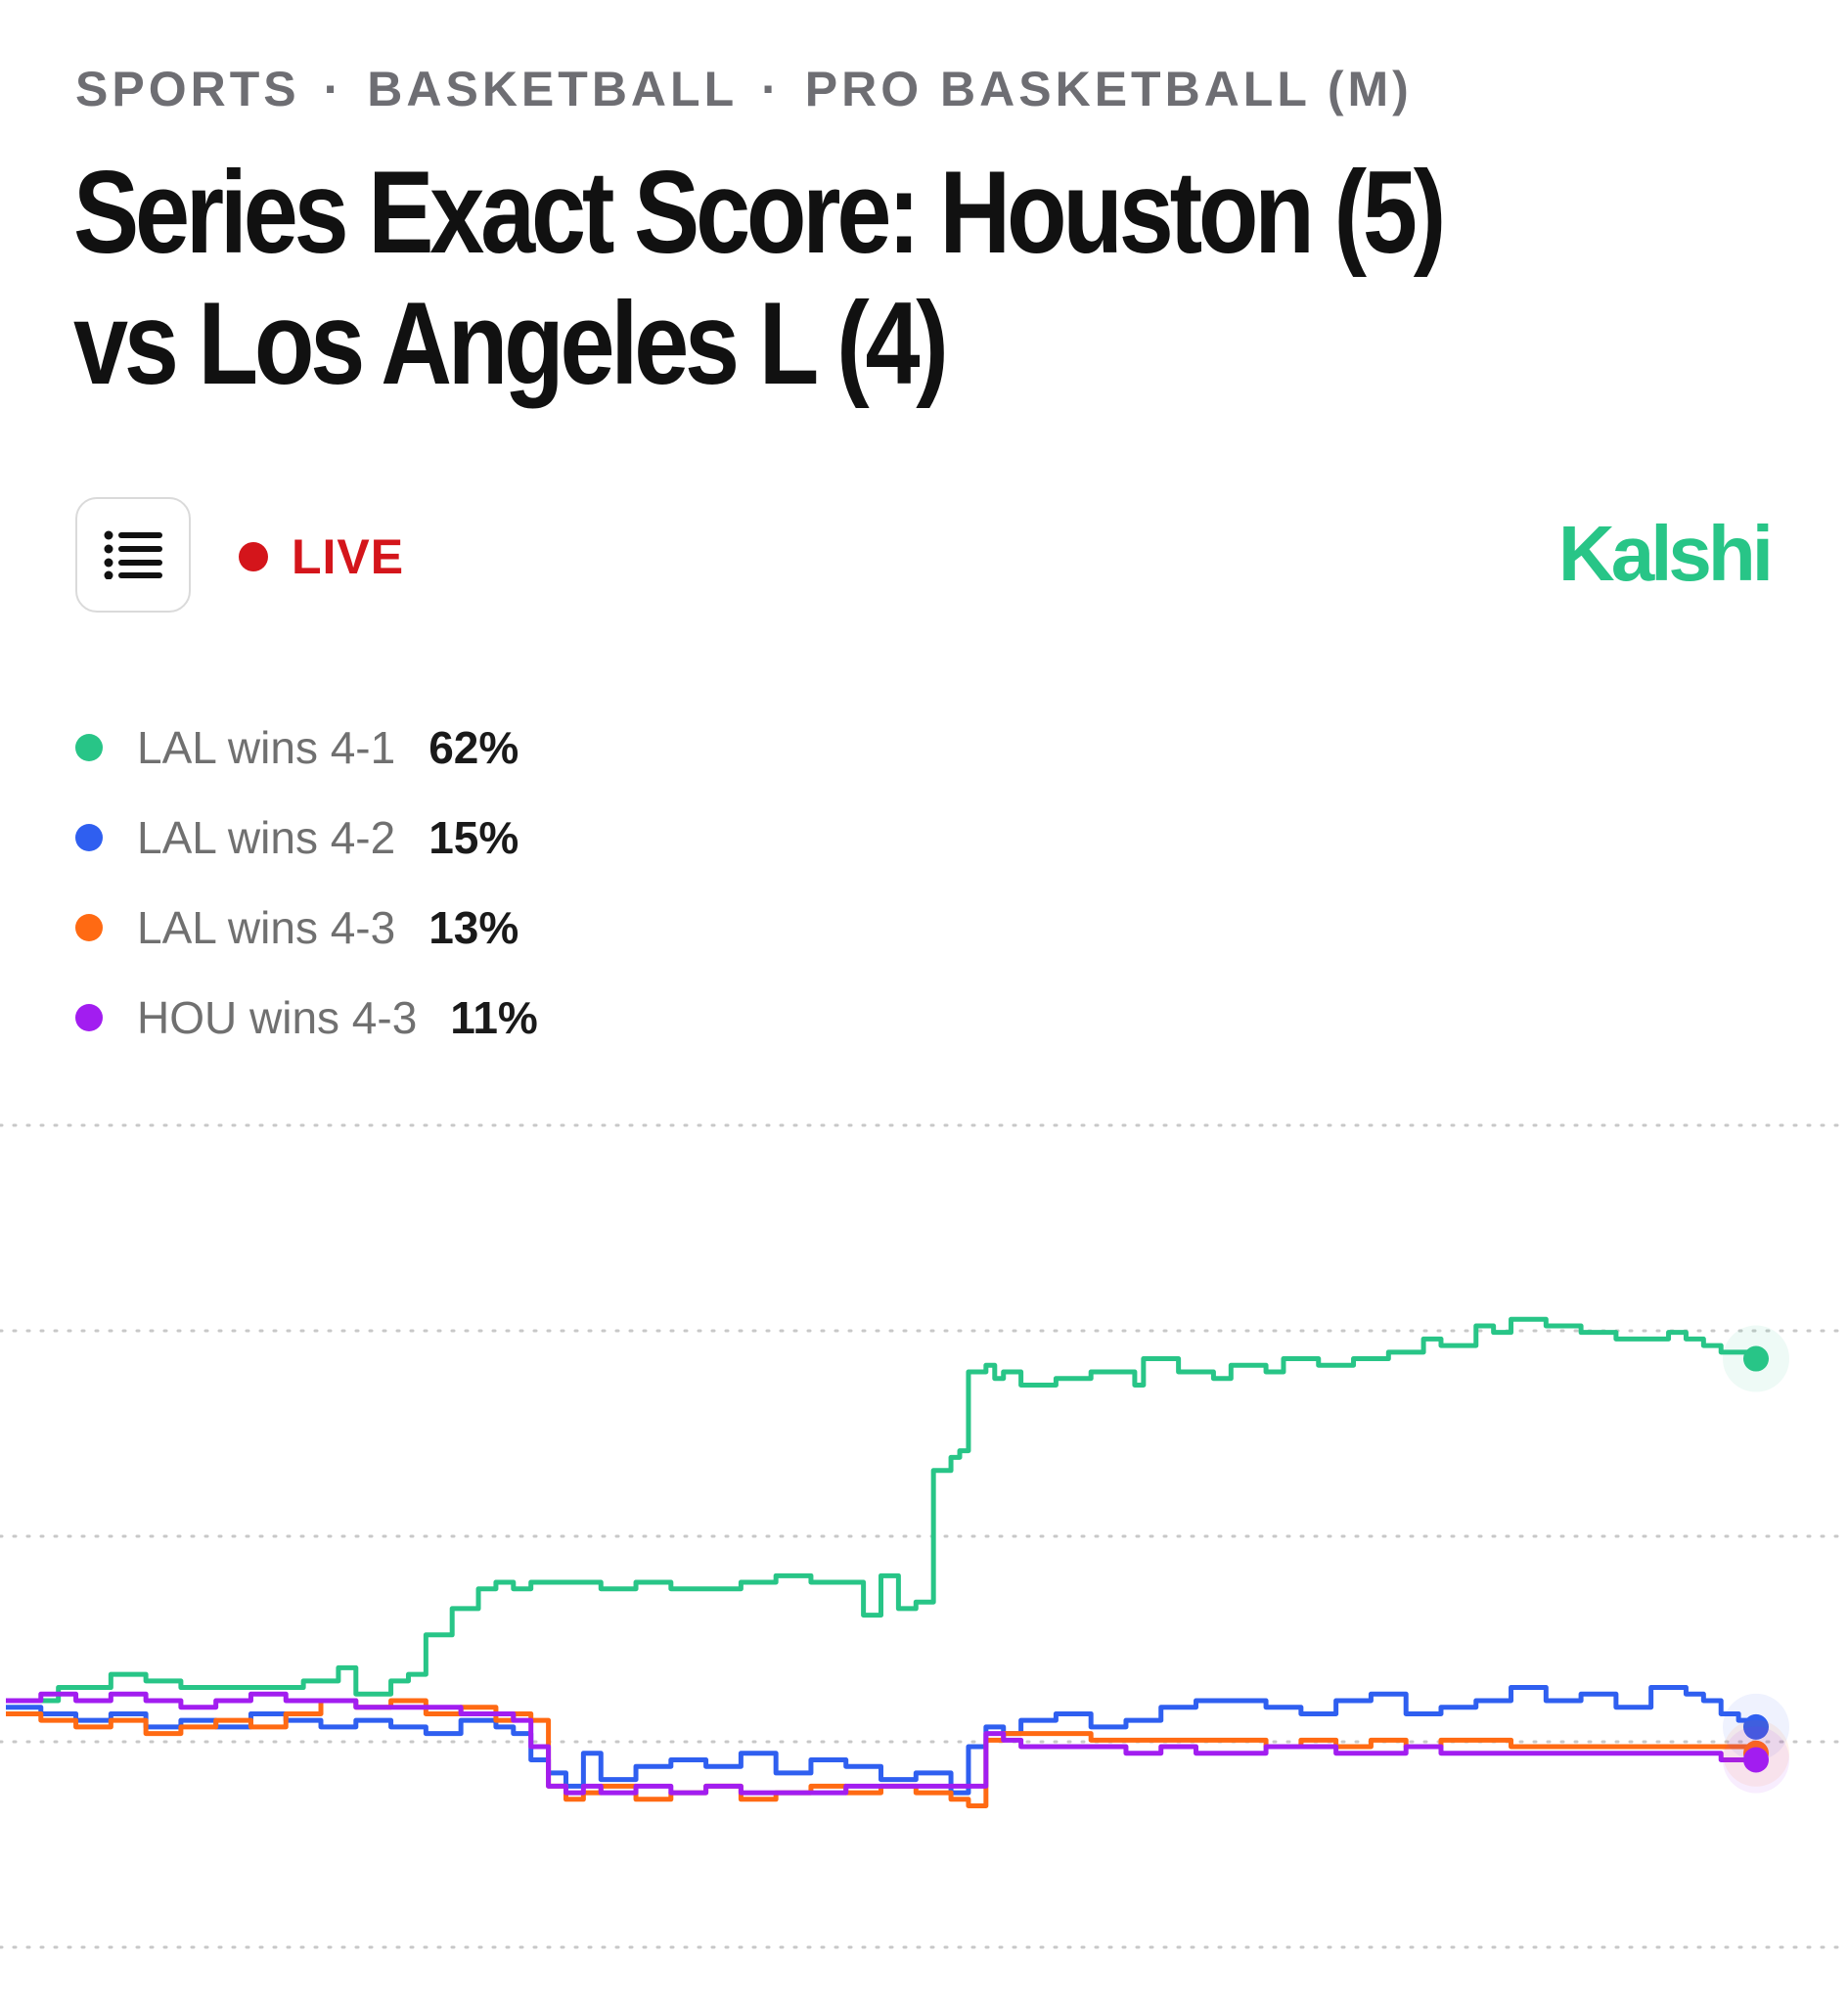 Image resolution: width=1848 pixels, height=2004 pixels. Describe the element at coordinates (744, 89) in the screenshot. I see `breadcrumb: SPORTS · BASKETBALL · PRO BASKETBALL (M)` at that location.